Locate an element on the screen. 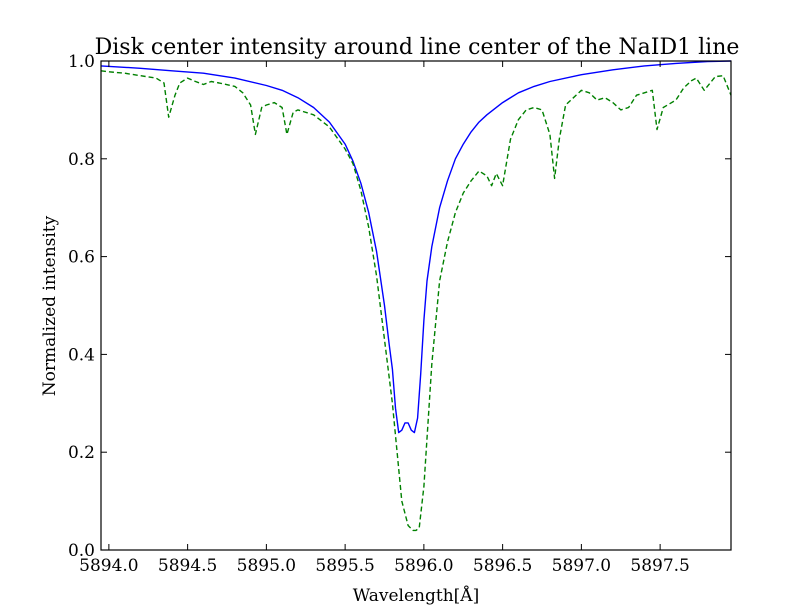  y-tick-label: 0.4 is located at coordinates (81, 355).